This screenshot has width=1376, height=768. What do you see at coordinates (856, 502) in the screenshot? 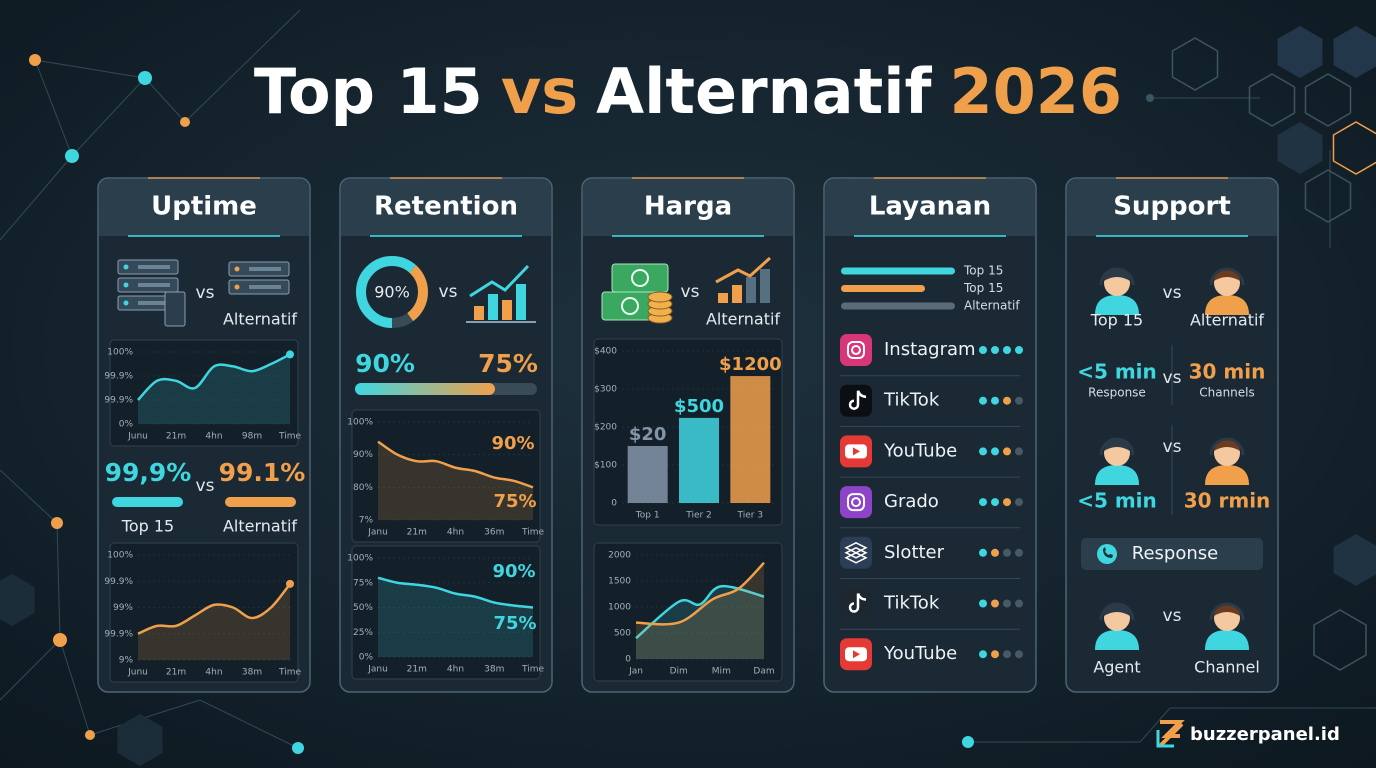
I see `service-icon` at bounding box center [856, 502].